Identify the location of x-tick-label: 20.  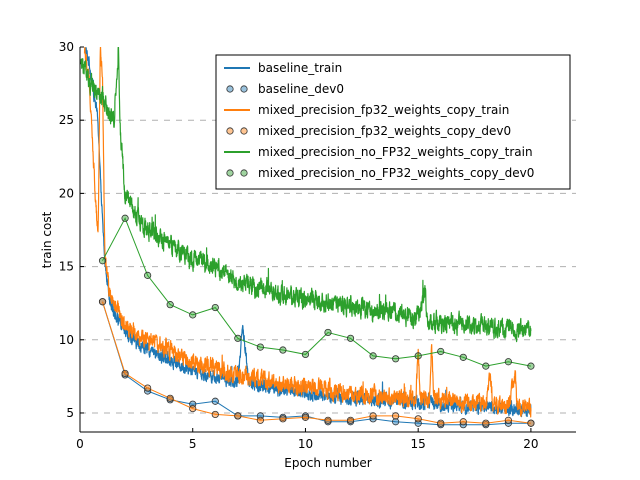
(530, 444).